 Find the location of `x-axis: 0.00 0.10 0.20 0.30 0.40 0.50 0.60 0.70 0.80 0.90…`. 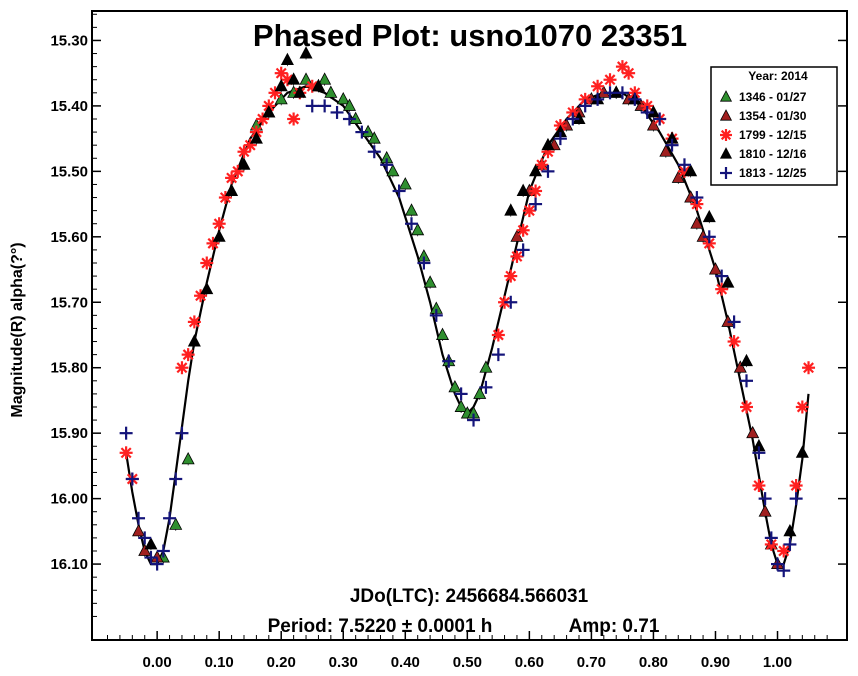

x-axis: 0.00 0.10 0.20 0.30 0.40 0.50 0.60 0.70 0.80 0.90… is located at coordinates (467, 651).